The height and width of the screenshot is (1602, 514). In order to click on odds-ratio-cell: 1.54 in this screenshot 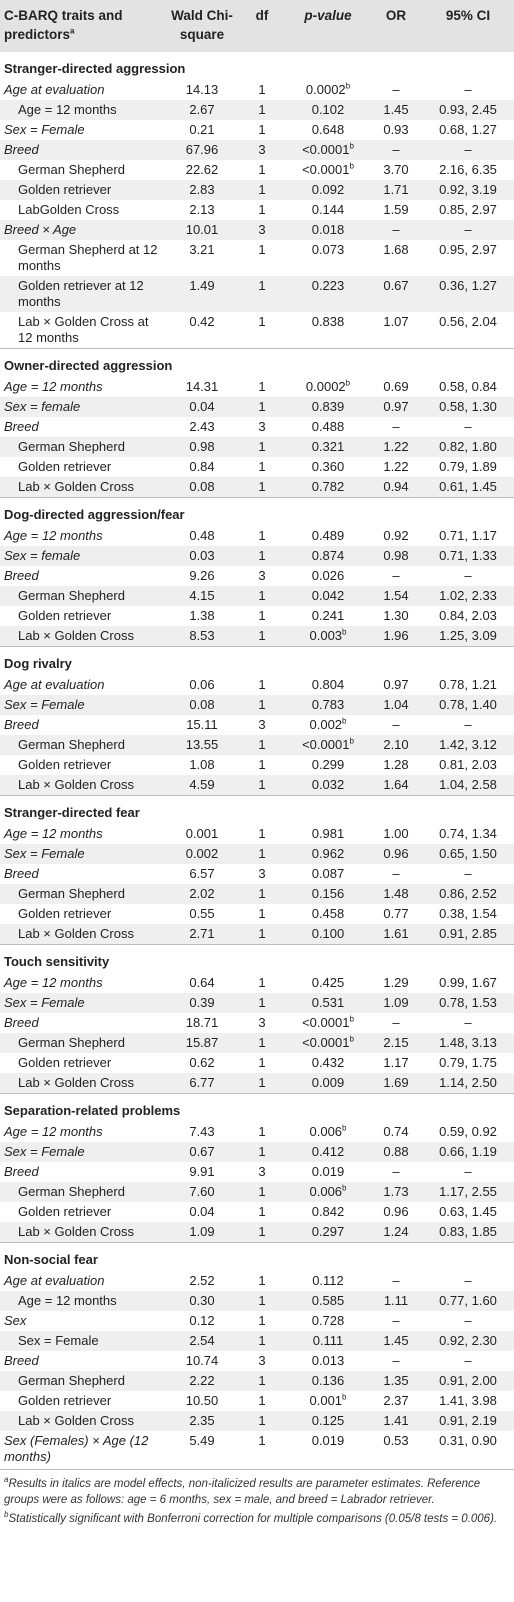, I will do `click(396, 595)`.